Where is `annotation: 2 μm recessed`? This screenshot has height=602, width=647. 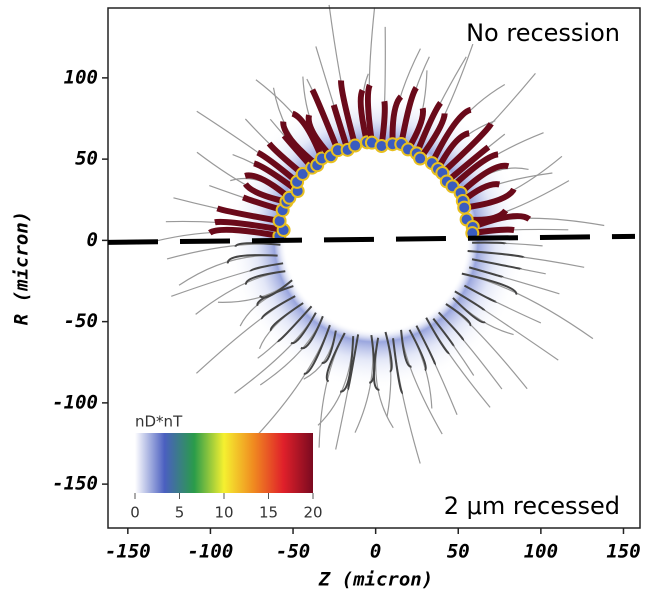 annotation: 2 μm recessed is located at coordinates (532, 506).